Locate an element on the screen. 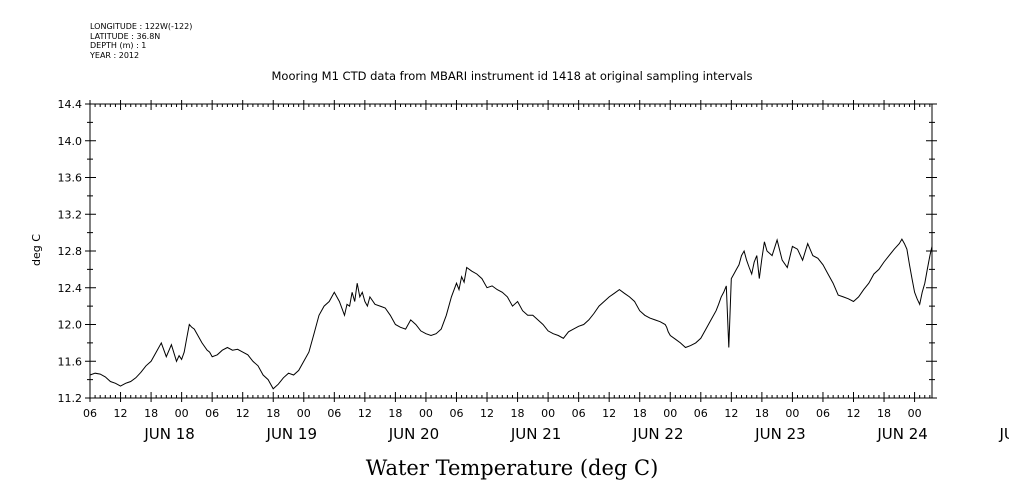 Image resolution: width=1009 pixels, height=504 pixels. day-label: JUN 19 is located at coordinates (291, 434).